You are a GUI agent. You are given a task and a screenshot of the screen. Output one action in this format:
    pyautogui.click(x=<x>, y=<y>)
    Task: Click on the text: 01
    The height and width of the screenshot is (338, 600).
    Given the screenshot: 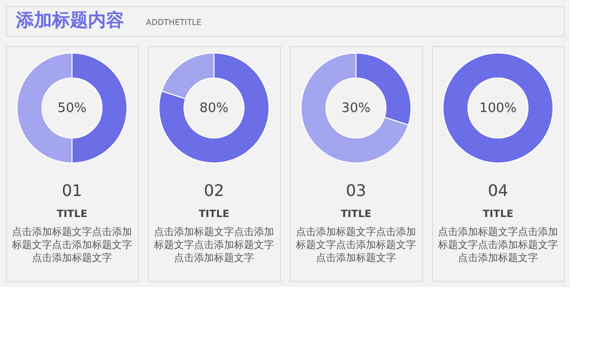 What is the action you would take?
    pyautogui.click(x=72, y=190)
    